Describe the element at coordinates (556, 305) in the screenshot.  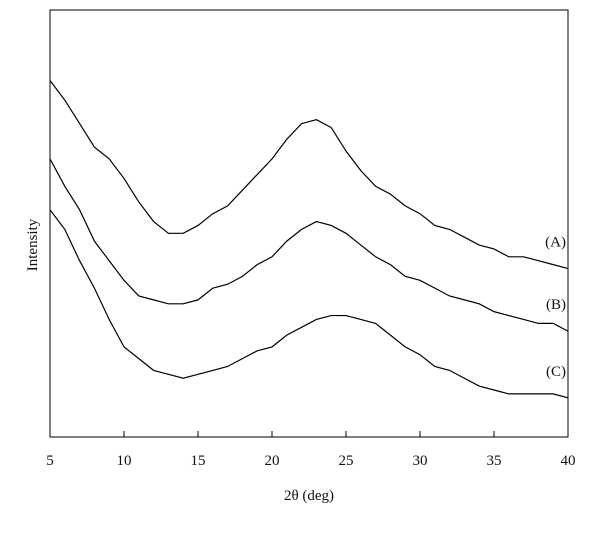
I see `series-label: (B)` at that location.